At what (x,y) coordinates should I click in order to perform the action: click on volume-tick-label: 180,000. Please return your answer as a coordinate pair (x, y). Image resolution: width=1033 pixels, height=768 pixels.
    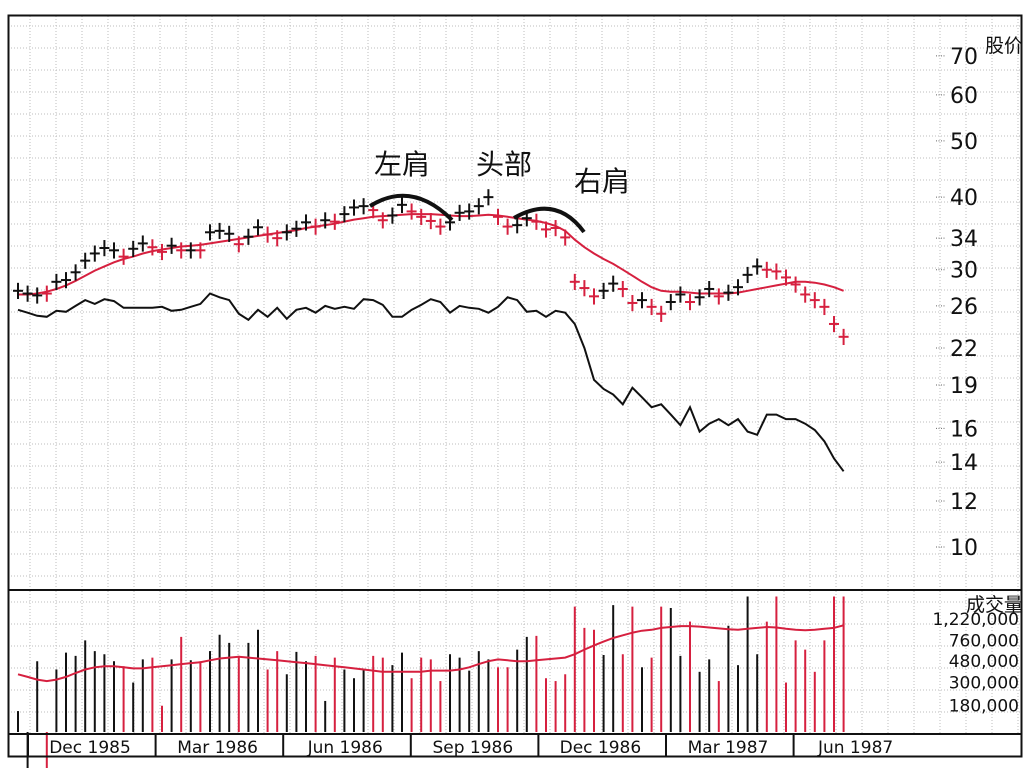
    Looking at the image, I should click on (984, 707).